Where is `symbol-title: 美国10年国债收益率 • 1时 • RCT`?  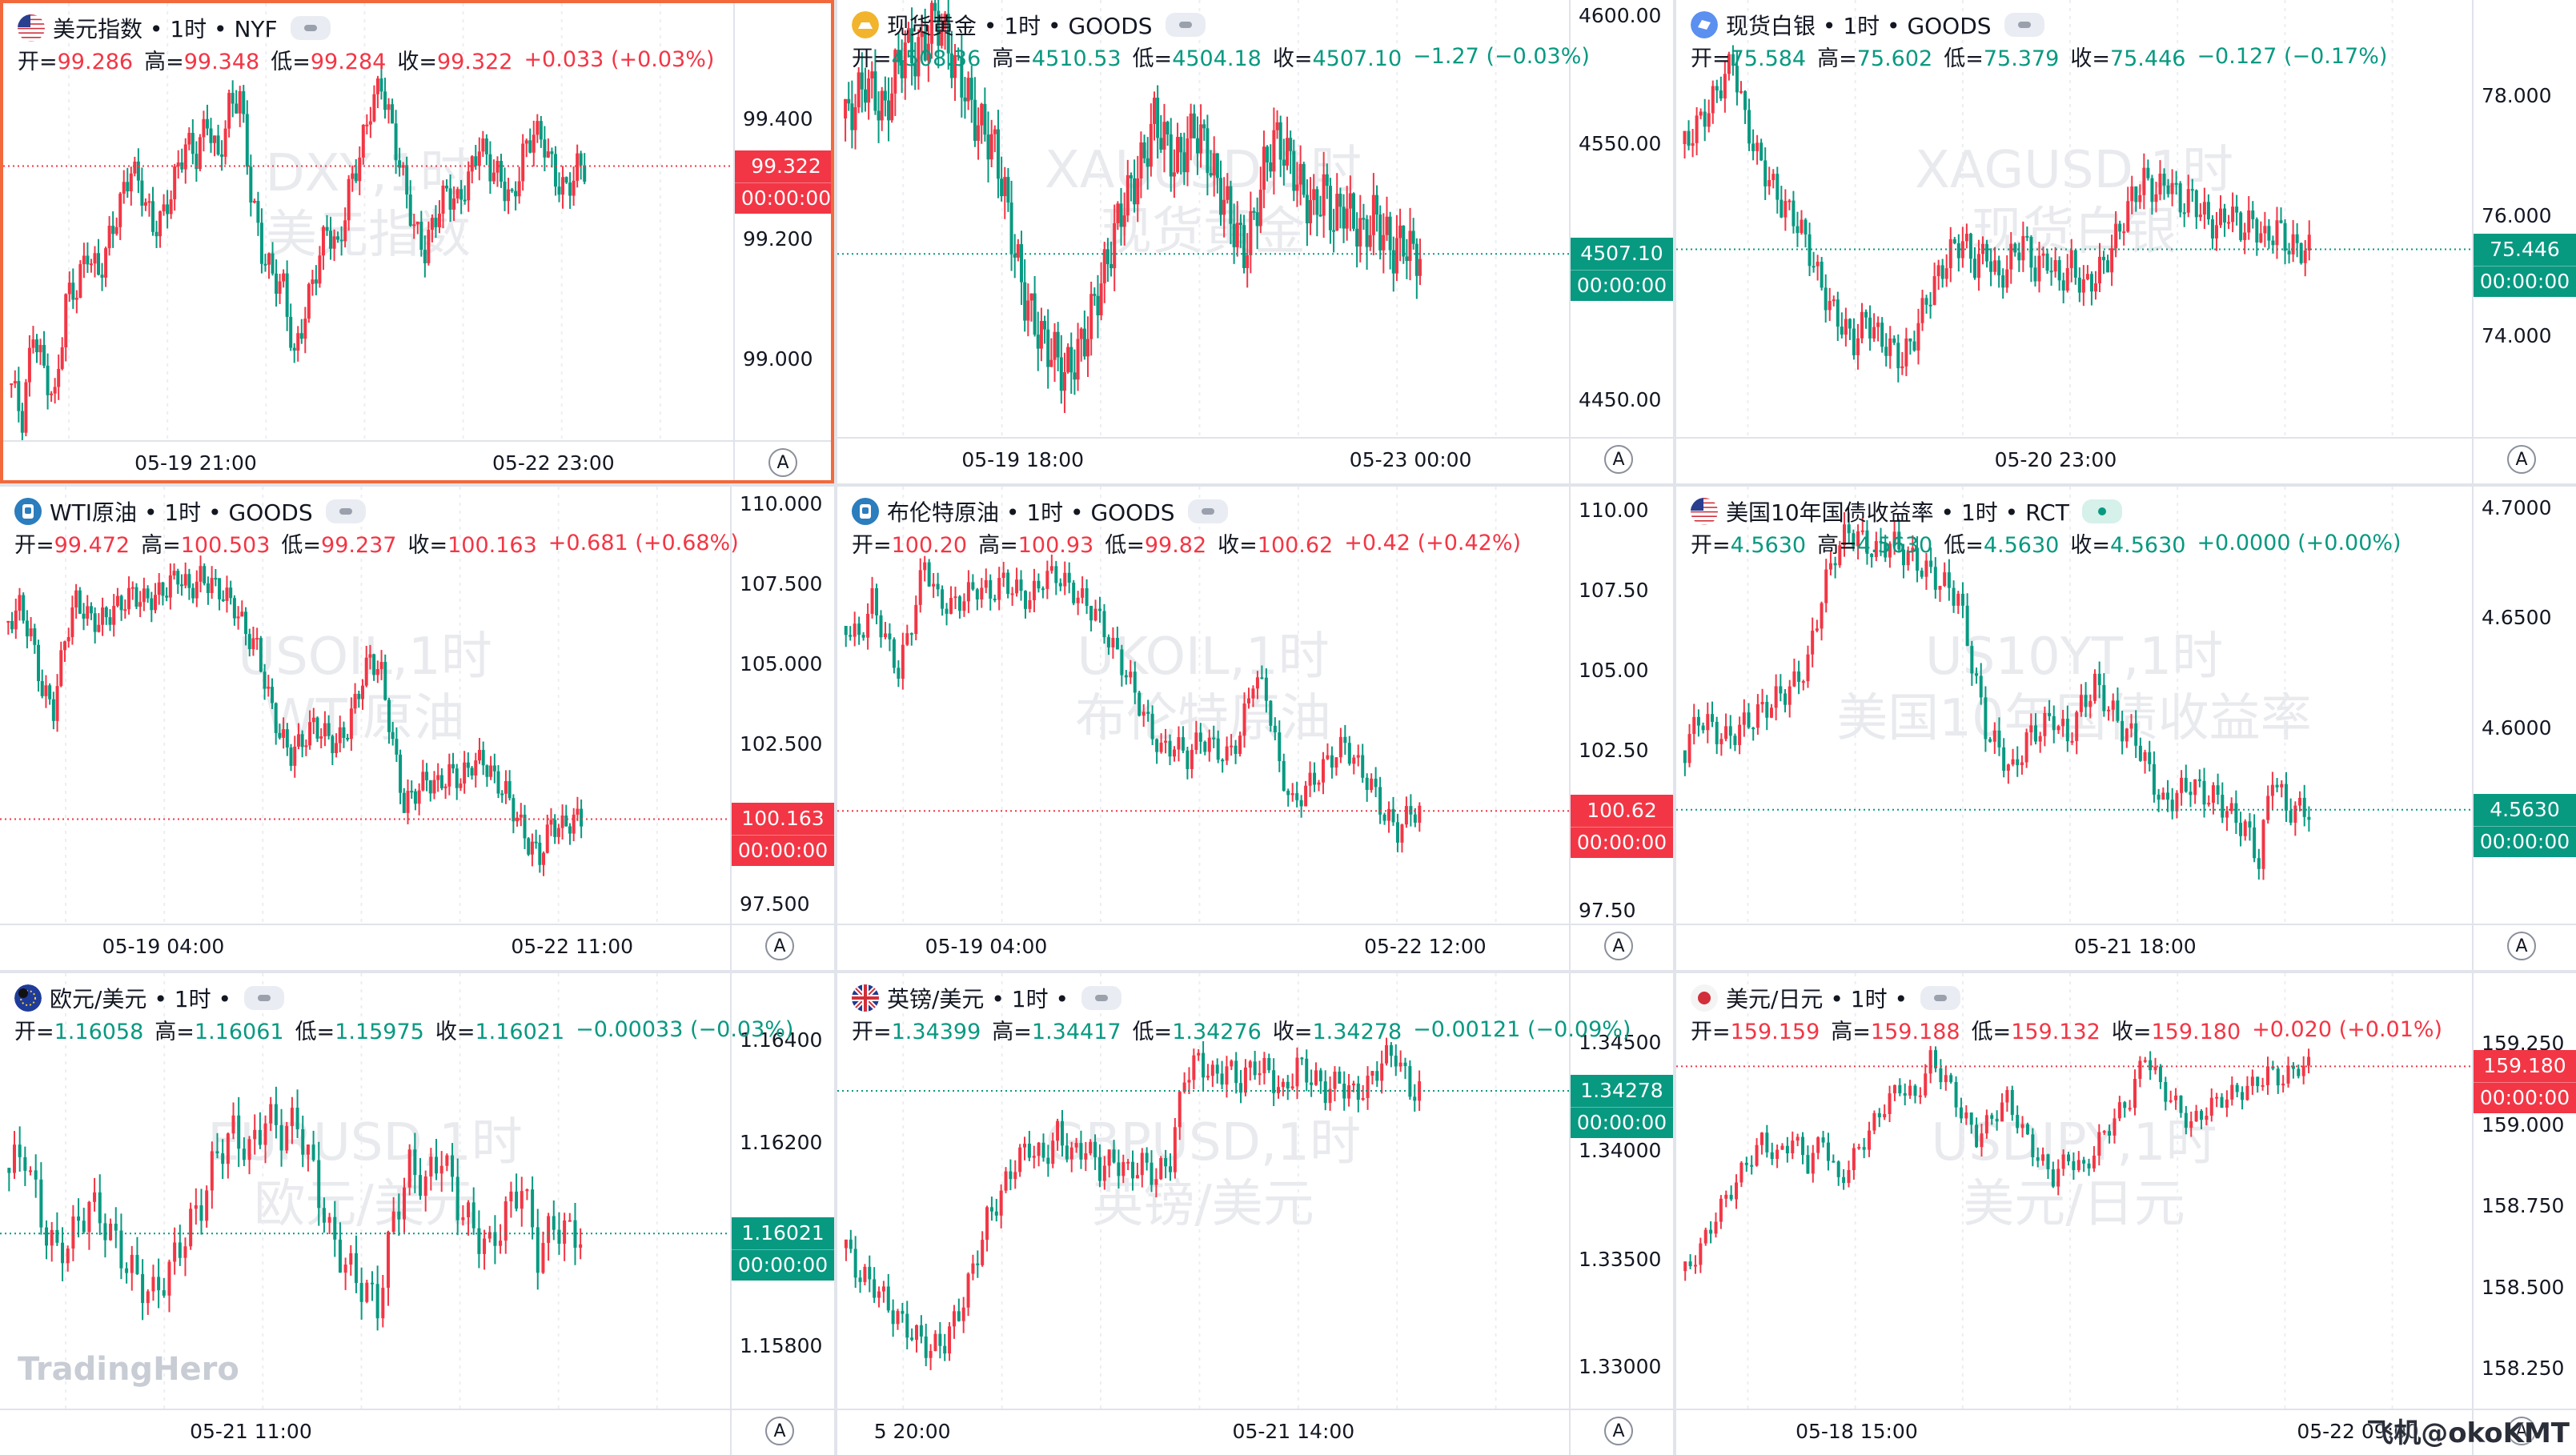 symbol-title: 美国10年国债收益率 • 1时 • RCT is located at coordinates (1898, 512).